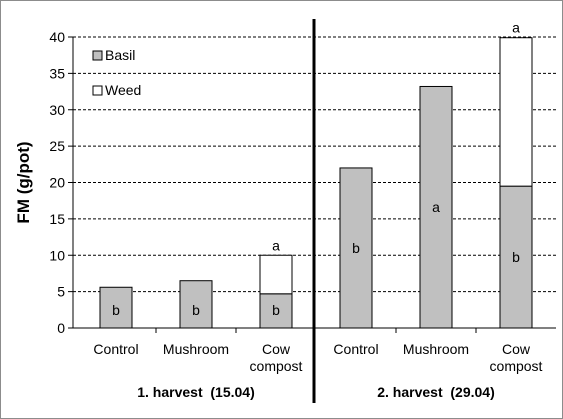 Image resolution: width=563 pixels, height=419 pixels. Describe the element at coordinates (57, 219) in the screenshot. I see `y-tick-label: 15` at that location.